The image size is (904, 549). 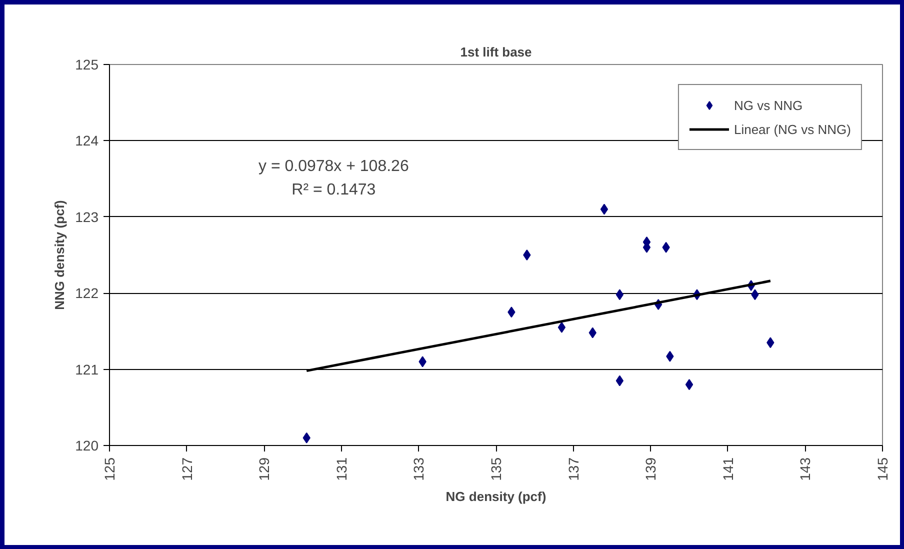 I want to click on x-tick-label: 139, so click(x=650, y=469).